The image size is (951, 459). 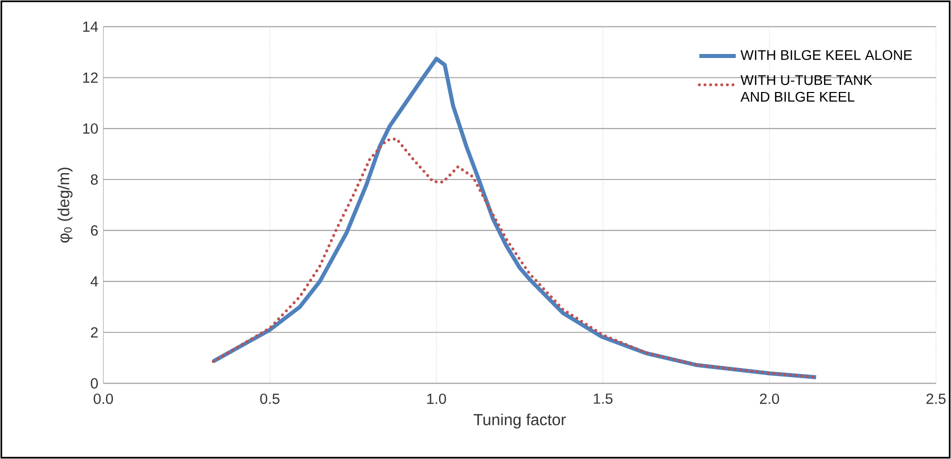 What do you see at coordinates (90, 27) in the screenshot?
I see `y-tick-label: 14` at bounding box center [90, 27].